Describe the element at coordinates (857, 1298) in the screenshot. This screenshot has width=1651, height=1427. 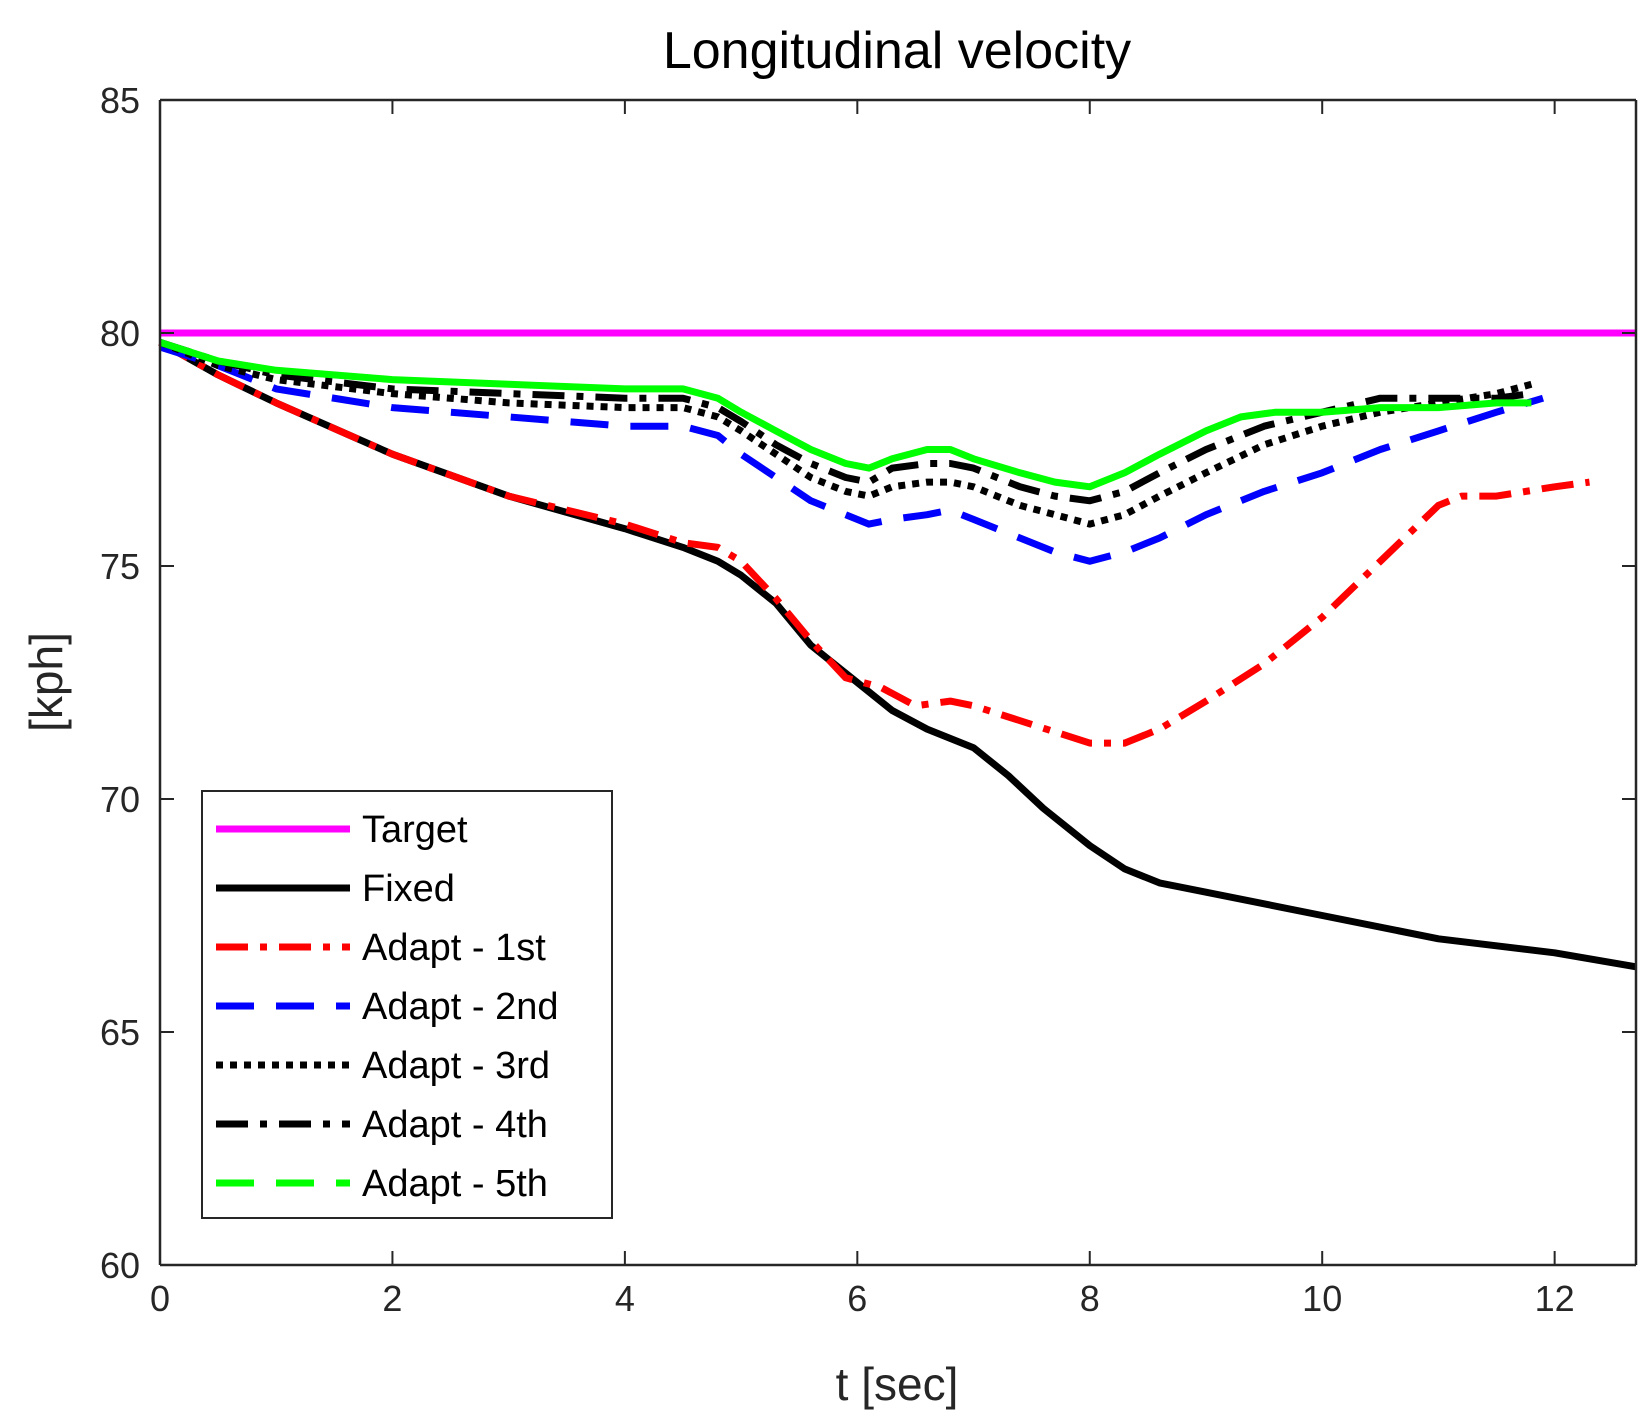
I see `x-tick-label: 6` at that location.